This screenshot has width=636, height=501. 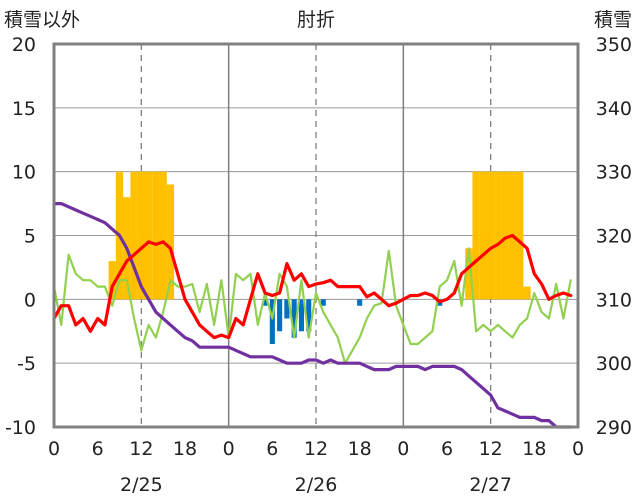 I want to click on y-tick-left-label: 0, so click(x=30, y=300).